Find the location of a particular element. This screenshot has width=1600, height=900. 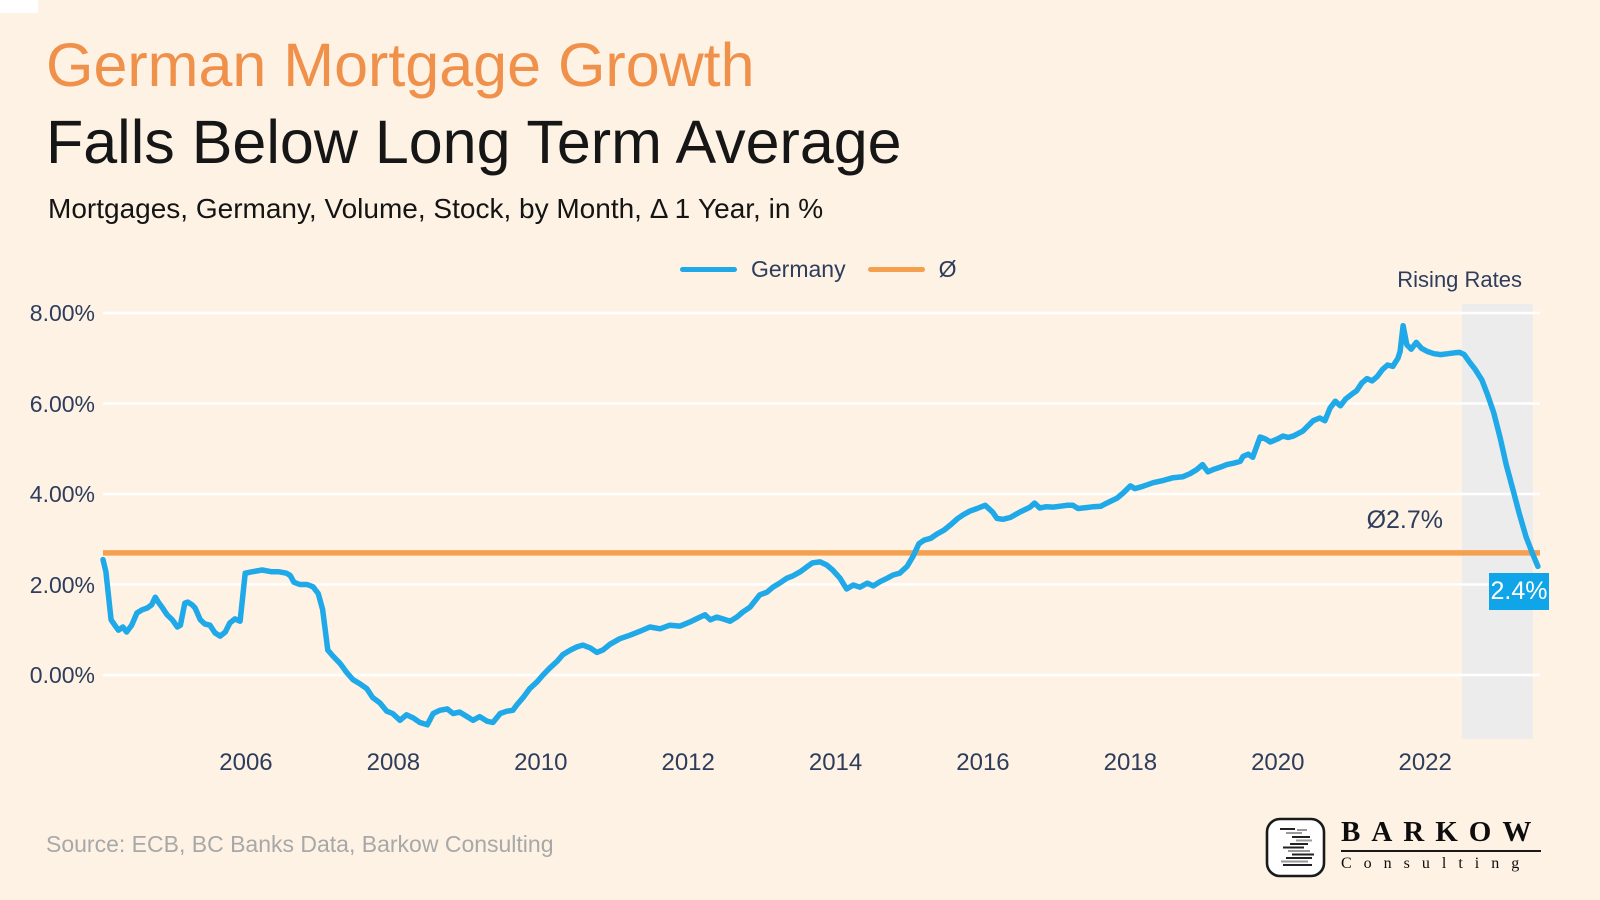

x-axis-tick-label: 2006 is located at coordinates (246, 762).